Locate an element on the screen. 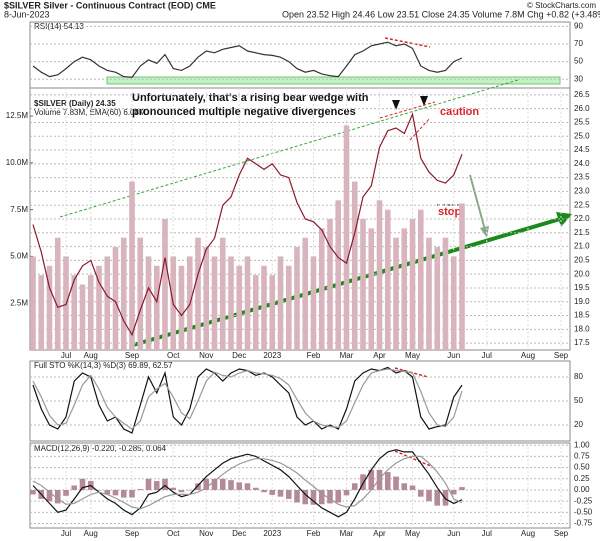 Image resolution: width=600 pixels, height=541 pixels. annotation: pronounced multiple negative divergences is located at coordinates (244, 112).